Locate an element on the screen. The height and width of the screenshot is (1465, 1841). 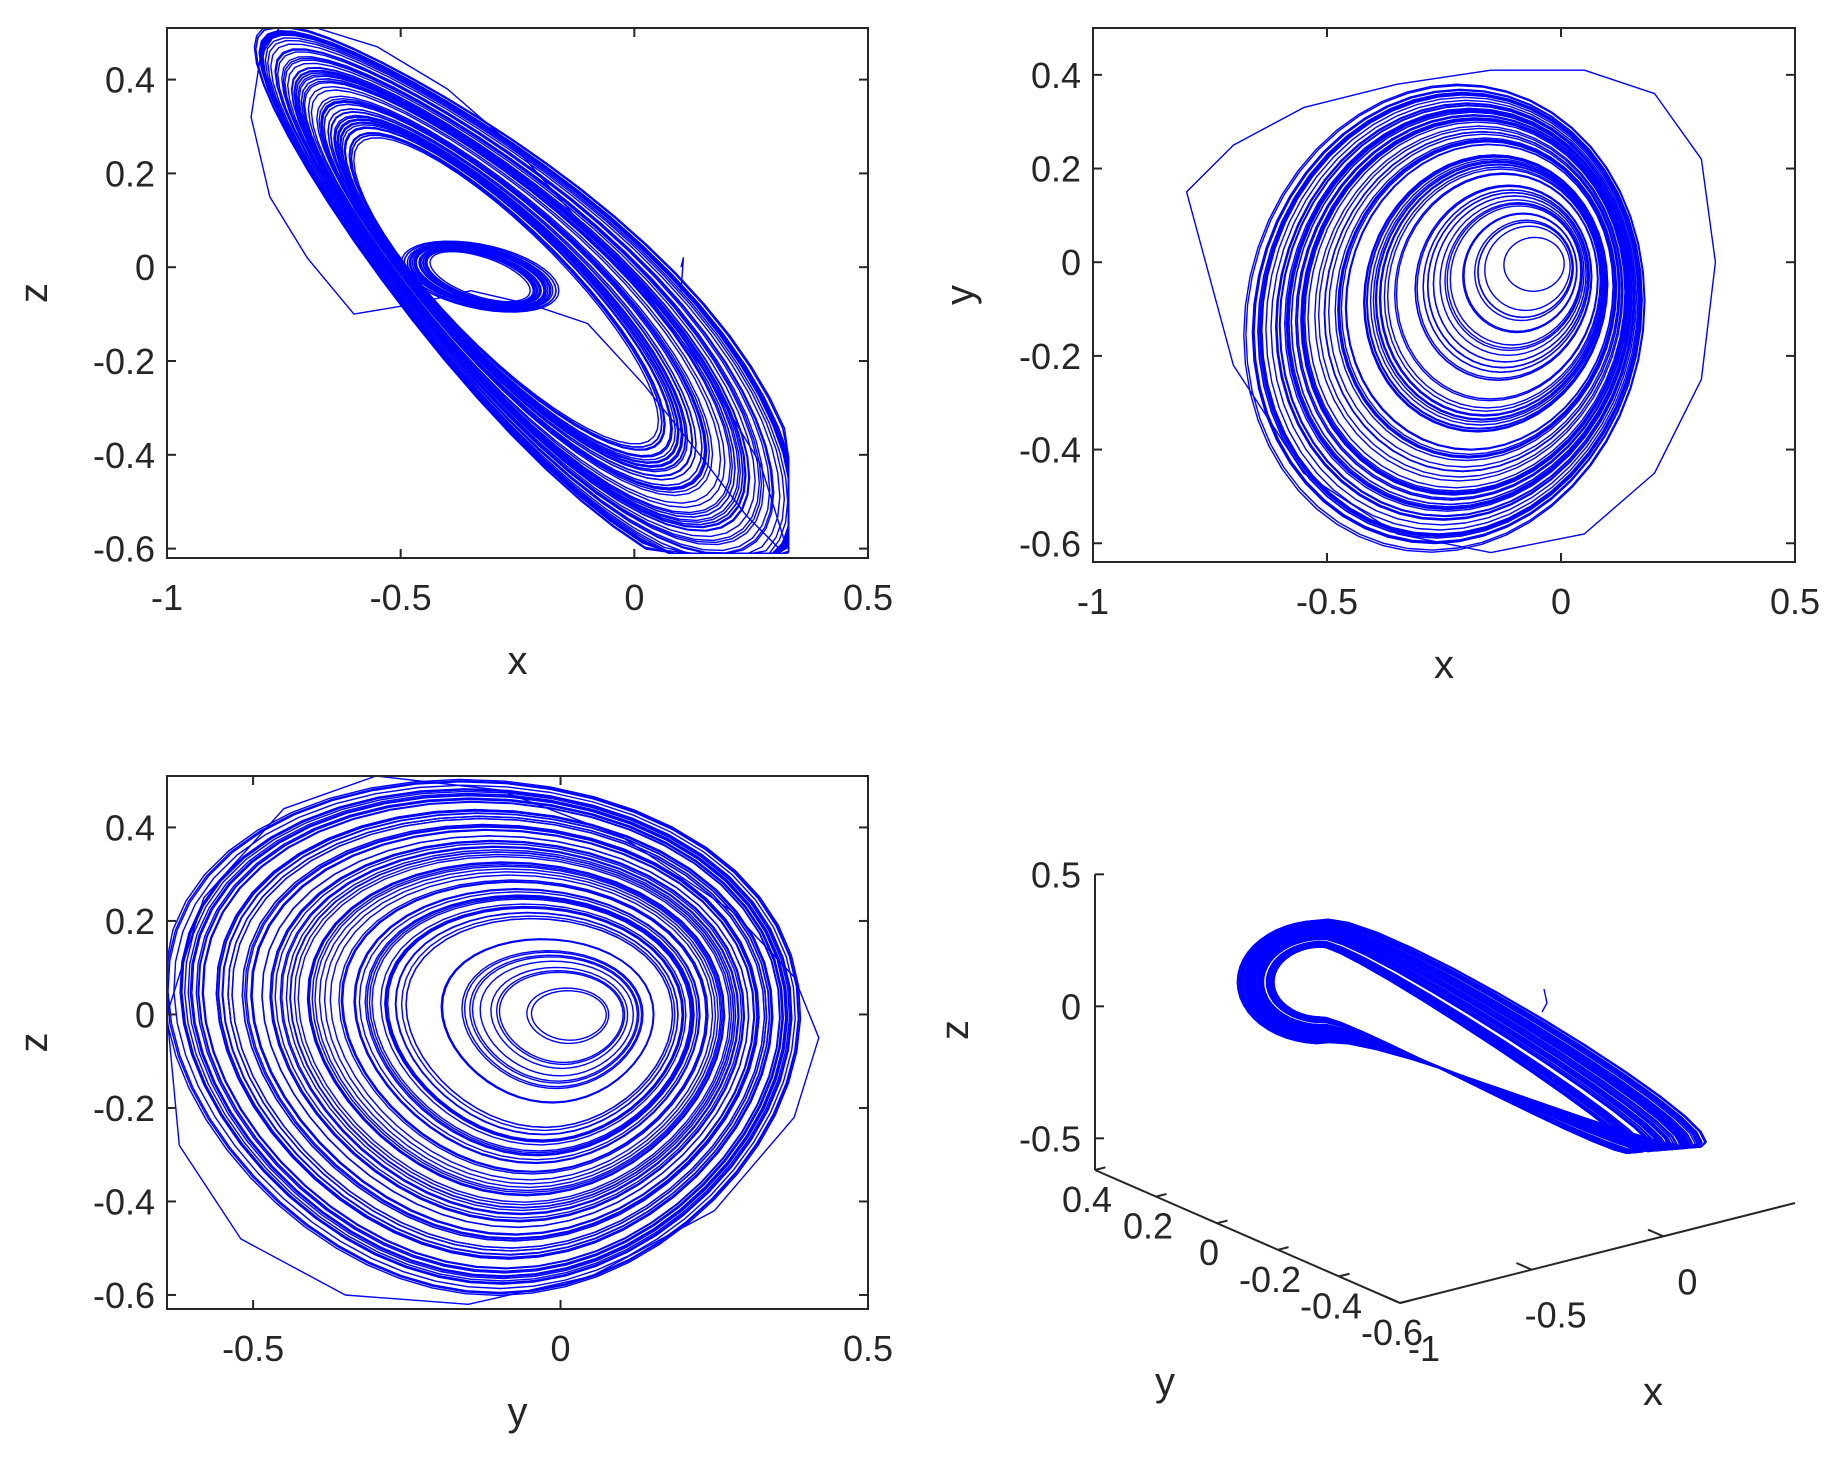
axes-frame is located at coordinates (517, 293).